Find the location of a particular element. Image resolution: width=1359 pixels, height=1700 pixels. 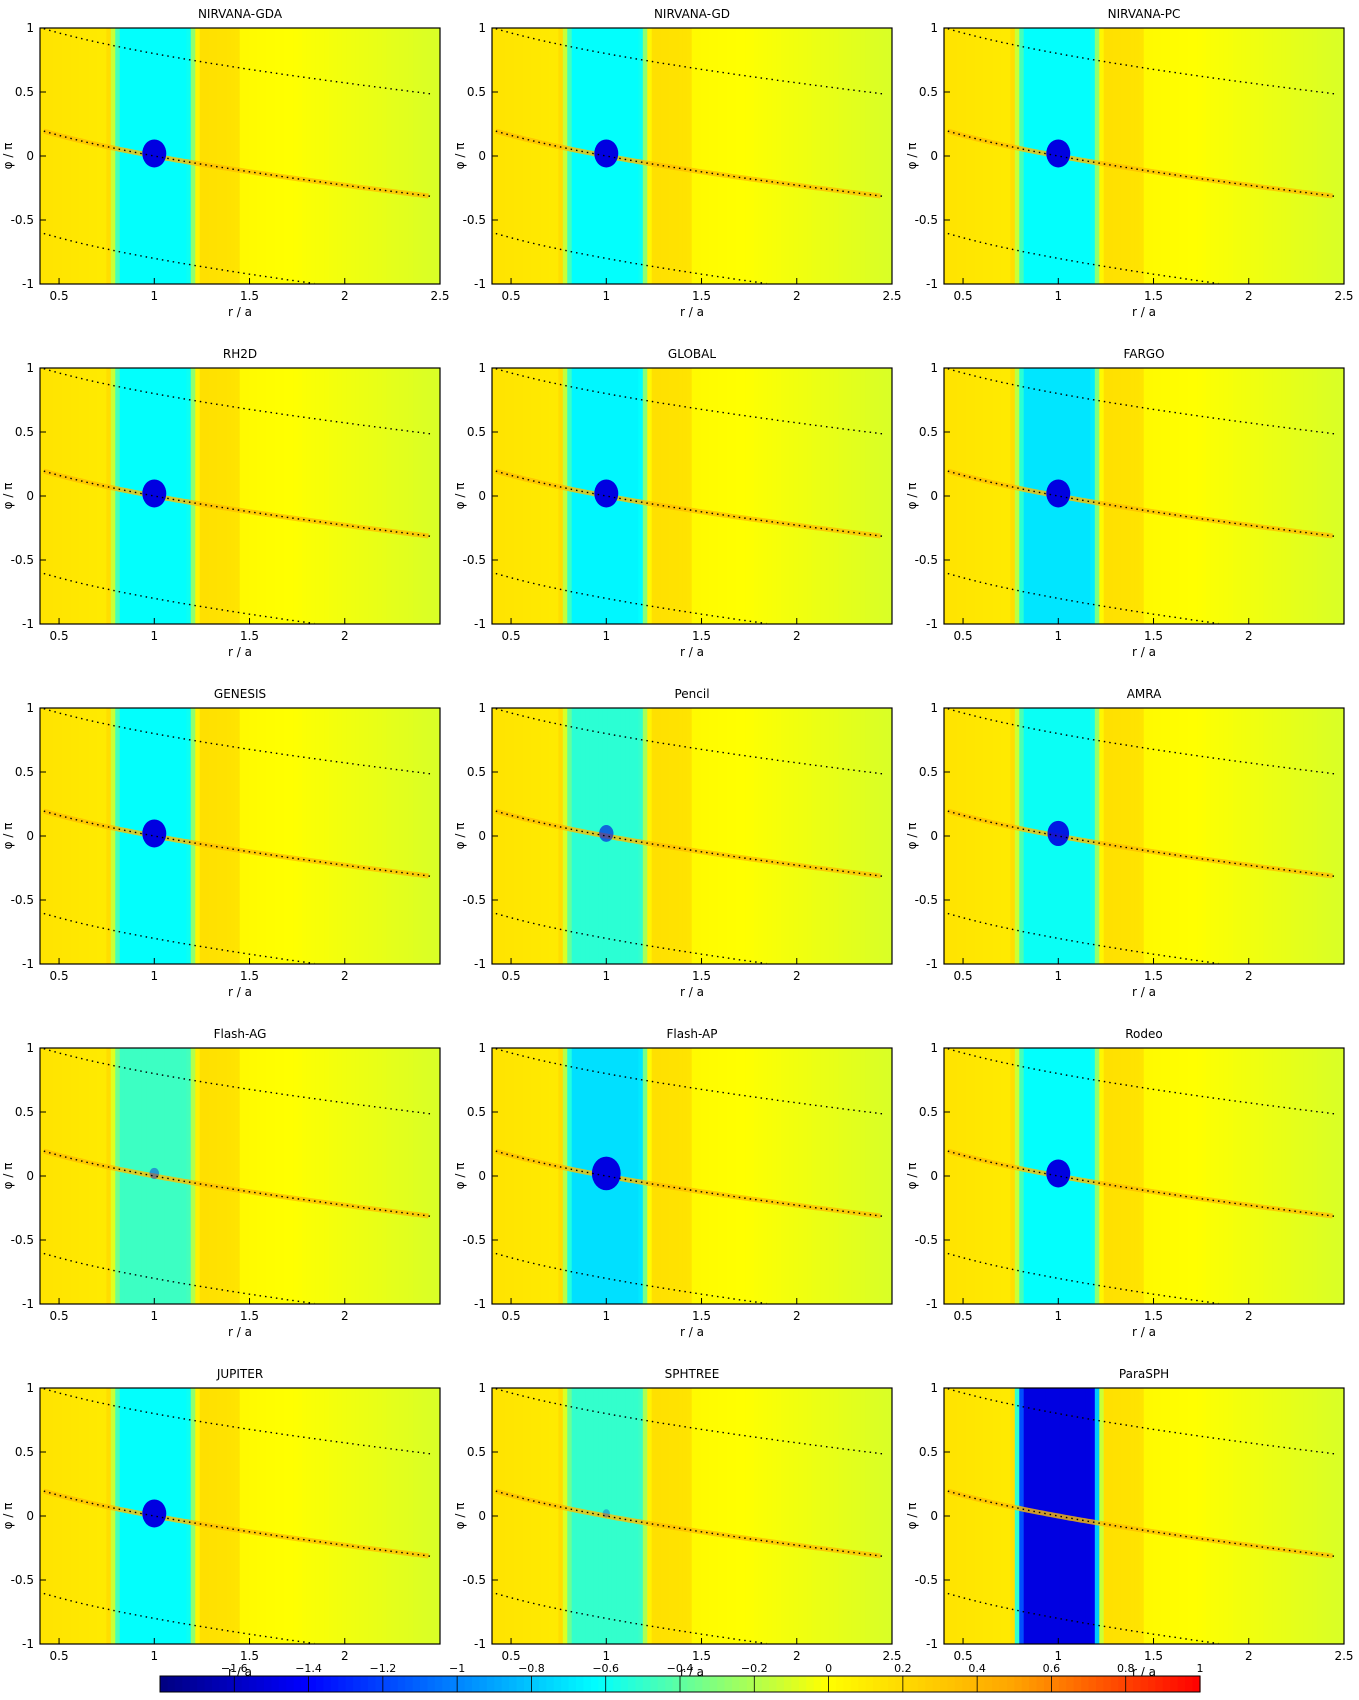

x-tick-label: 0.5 is located at coordinates (59, 1316).